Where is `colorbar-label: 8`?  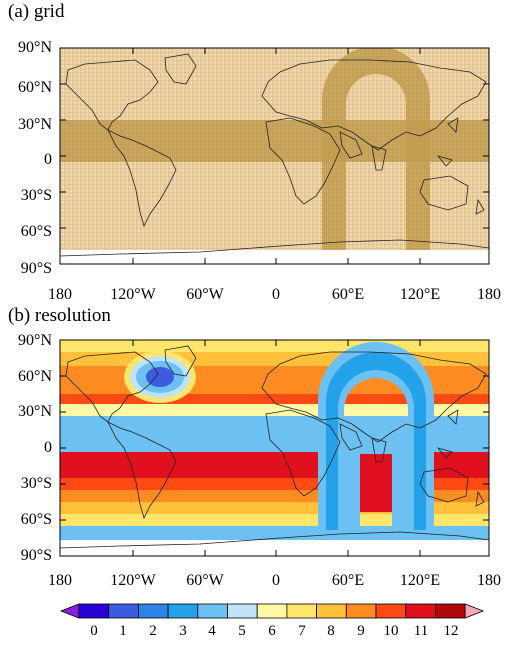
colorbar-label: 8 is located at coordinates (331, 631).